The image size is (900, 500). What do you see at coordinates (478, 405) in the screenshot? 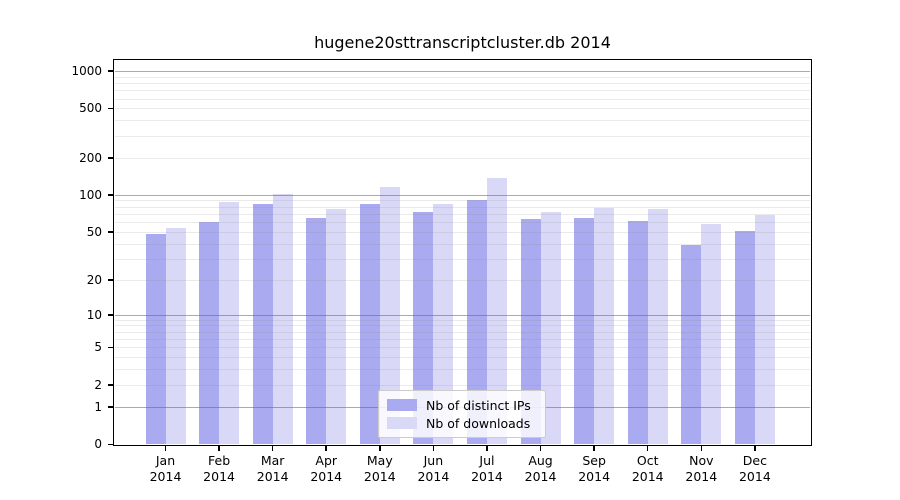
I see `legend-label-distinct-ips: Nb of distinct IPs` at bounding box center [478, 405].